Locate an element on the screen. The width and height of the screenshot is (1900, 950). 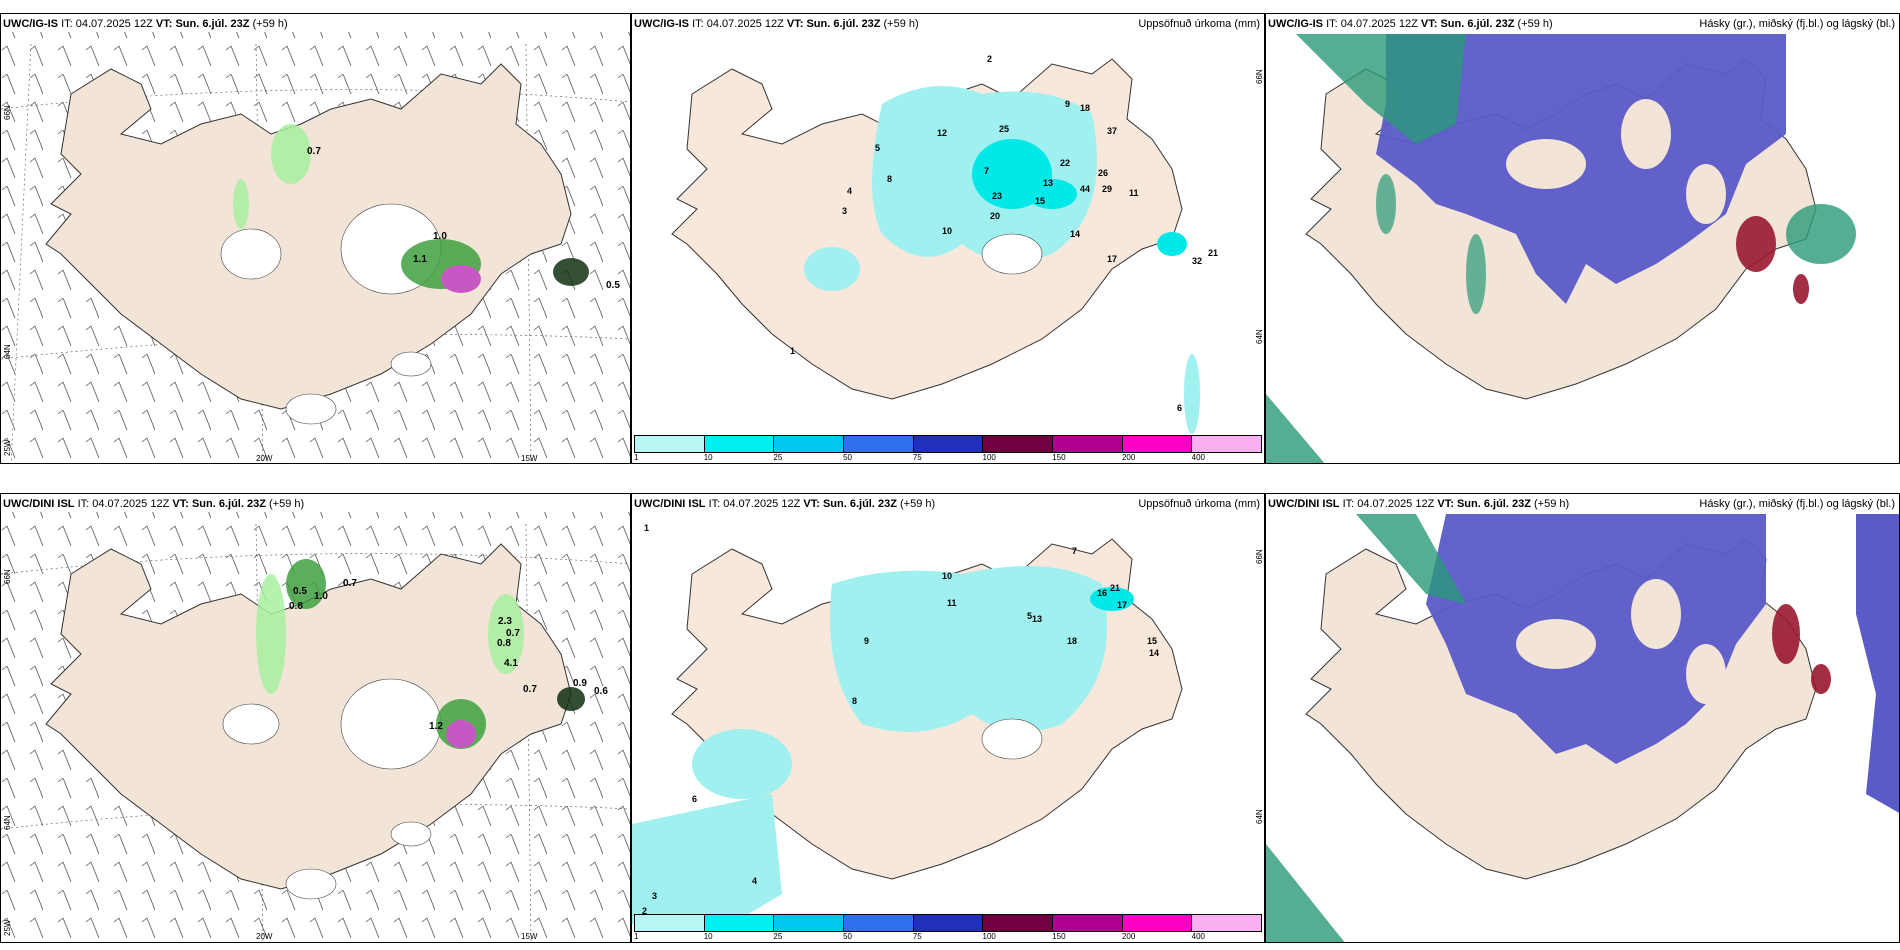
val-8: 18 is located at coordinates (1072, 641).